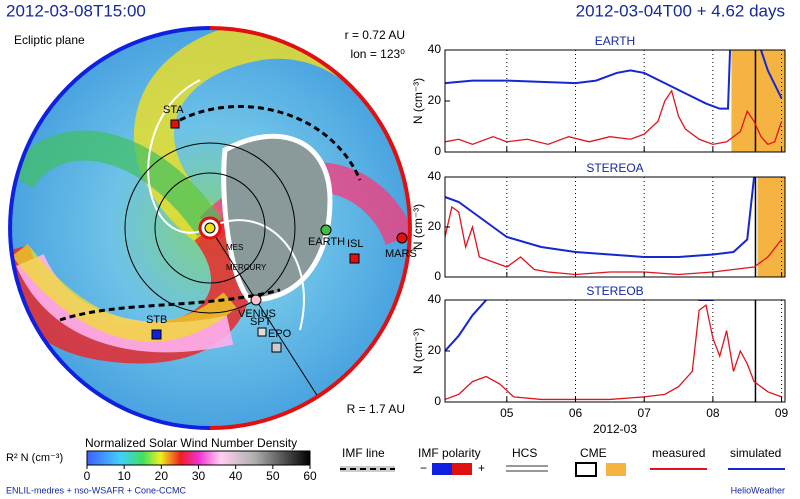  I want to click on legend-hcs: HCS, so click(524, 453).